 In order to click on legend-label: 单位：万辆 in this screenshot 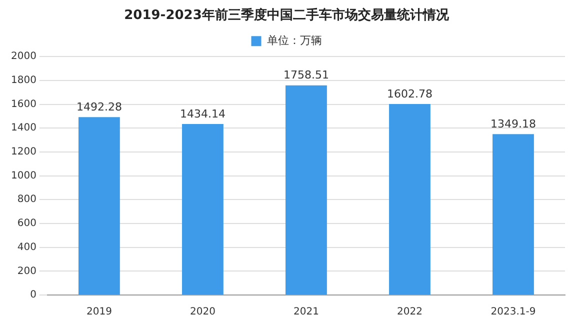, I will do `click(294, 40)`.